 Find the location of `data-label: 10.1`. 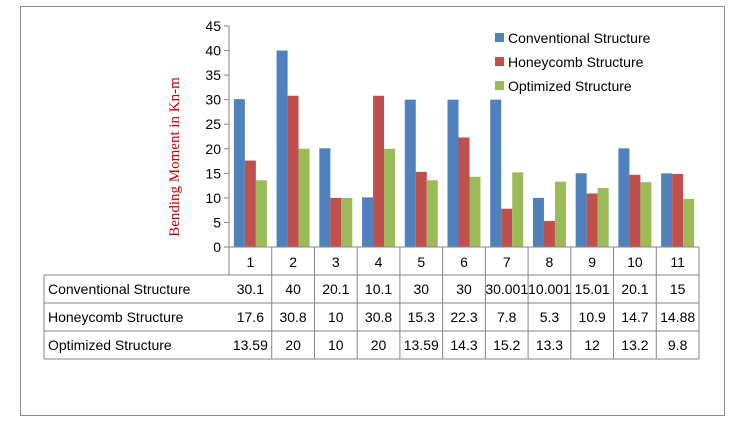

data-label: 10.1 is located at coordinates (378, 289).